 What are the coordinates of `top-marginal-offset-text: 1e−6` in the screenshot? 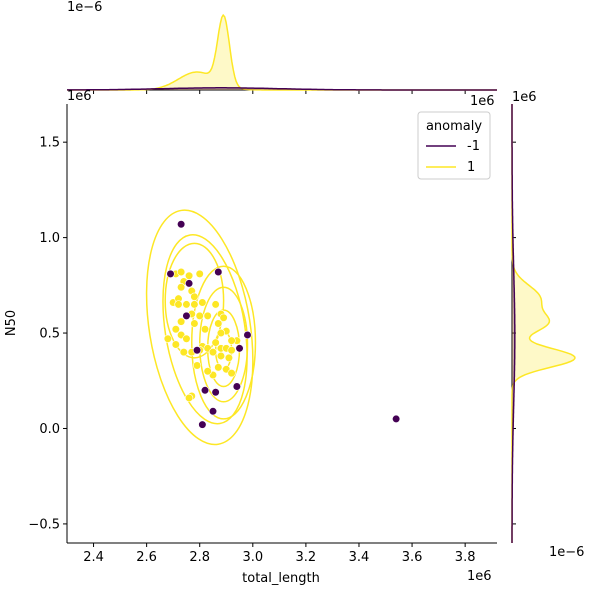 It's located at (84, 7).